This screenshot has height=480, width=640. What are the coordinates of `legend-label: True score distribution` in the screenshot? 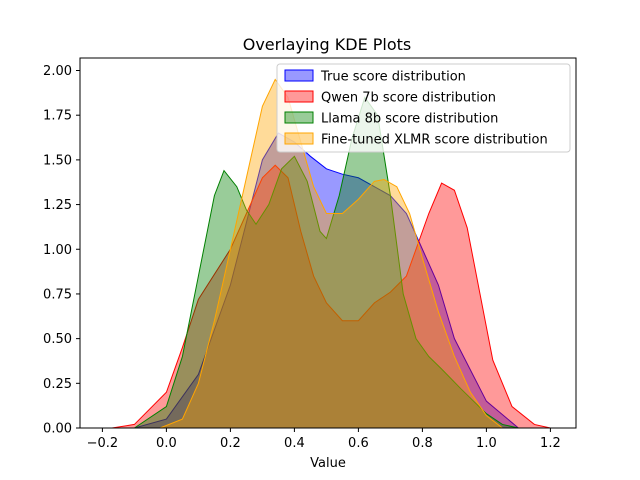 It's located at (393, 77).